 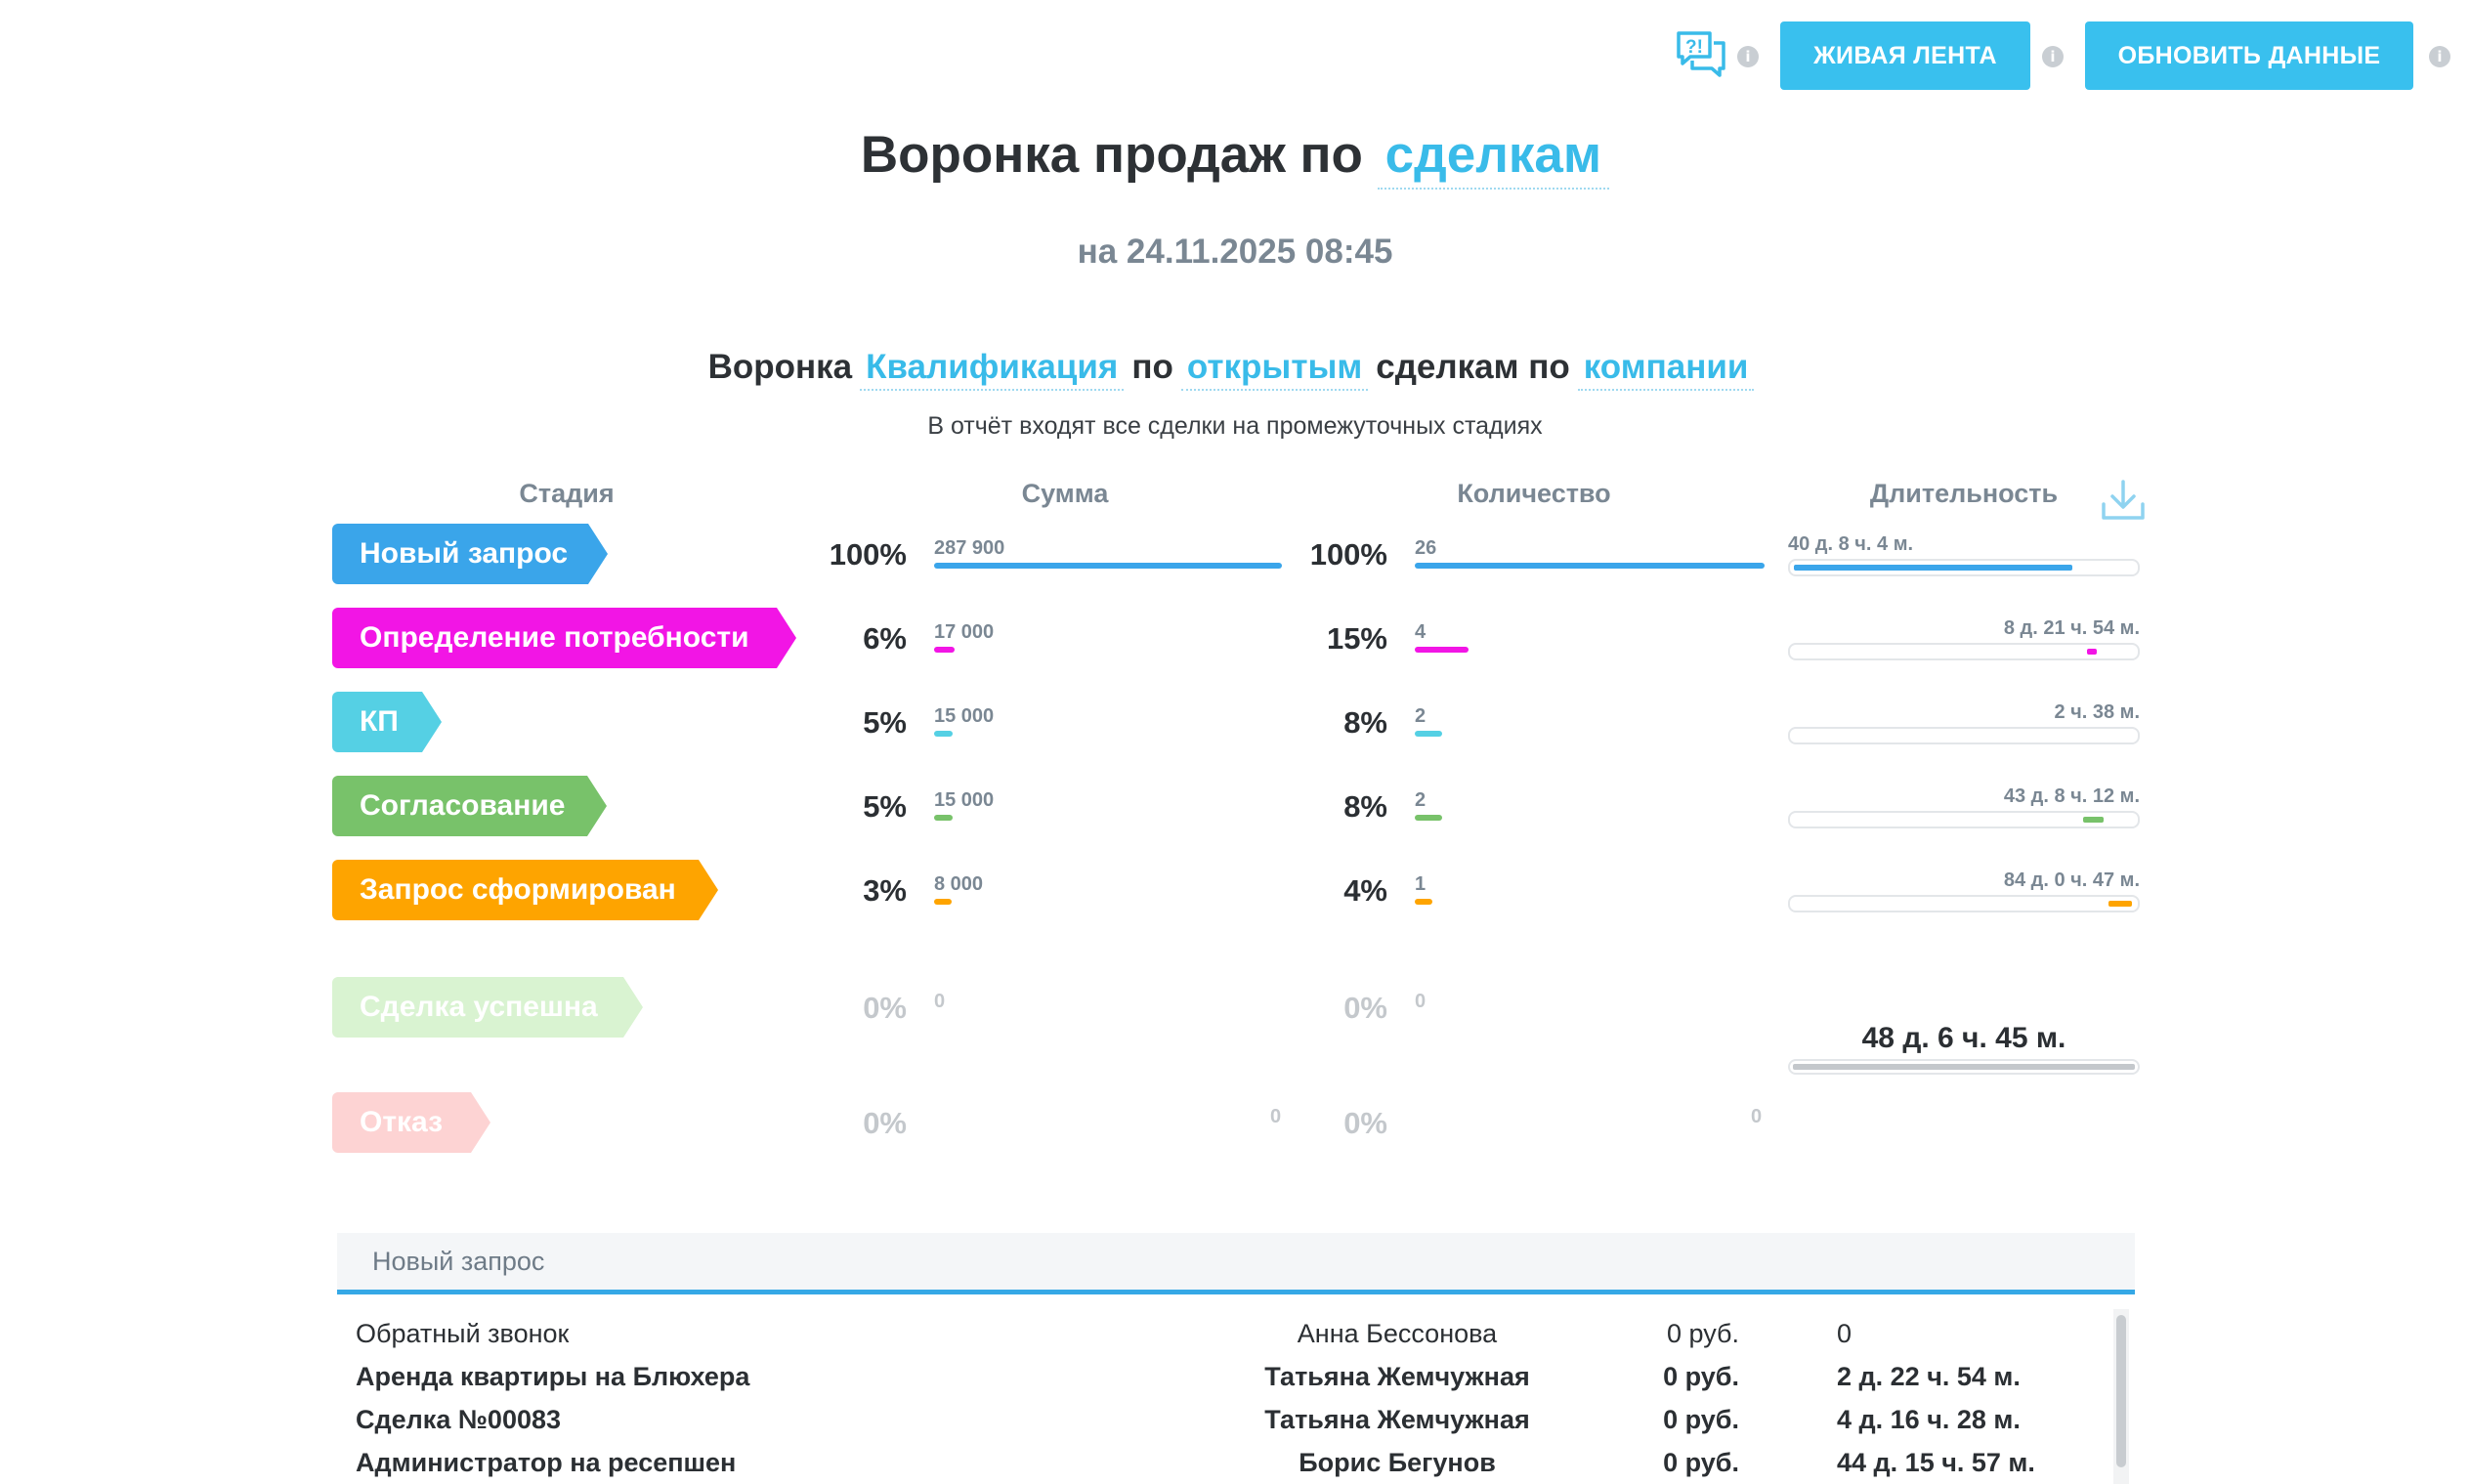 What do you see at coordinates (1397, 1462) in the screenshot?
I see `deal-manager: Борис Бегунов` at bounding box center [1397, 1462].